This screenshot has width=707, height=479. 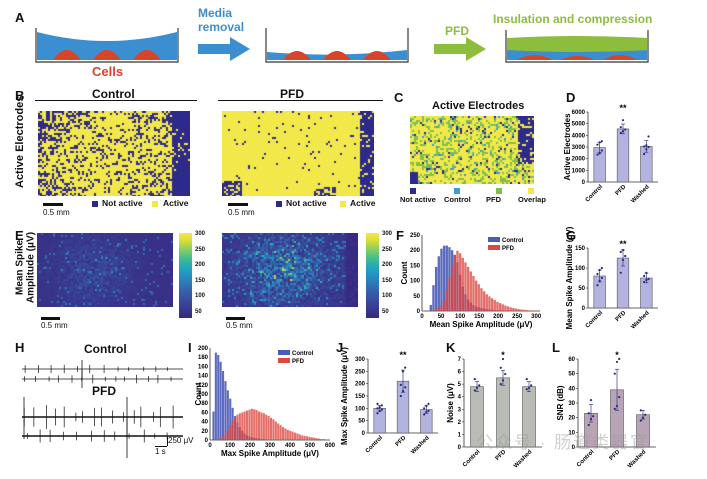 I want to click on y-axis-label: Count, so click(x=404, y=272).